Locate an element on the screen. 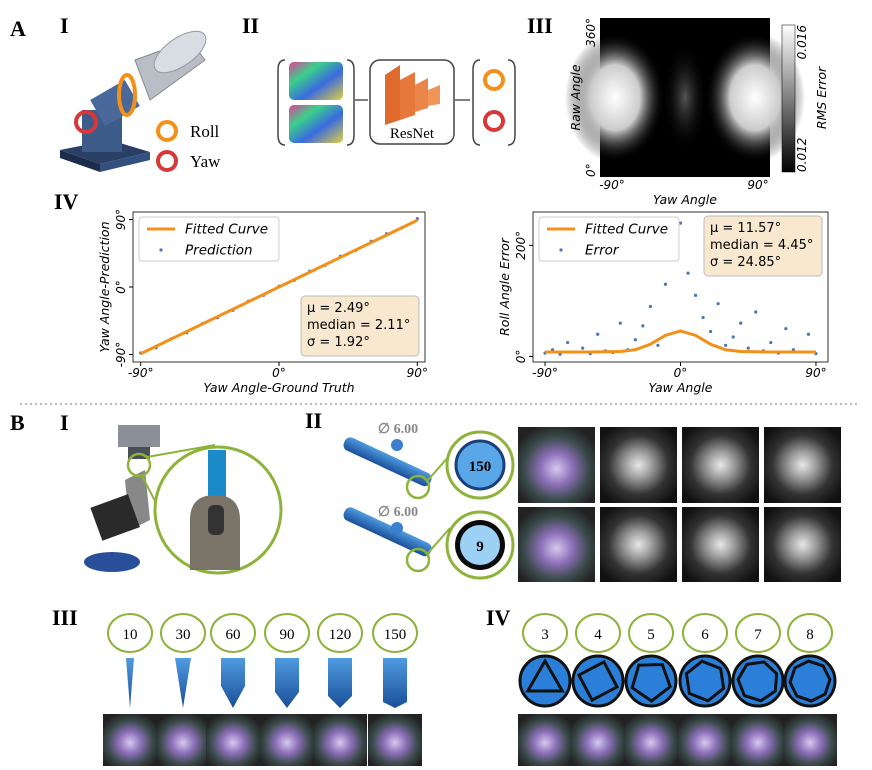  stats-text: σ = 1.92° is located at coordinates (338, 342).